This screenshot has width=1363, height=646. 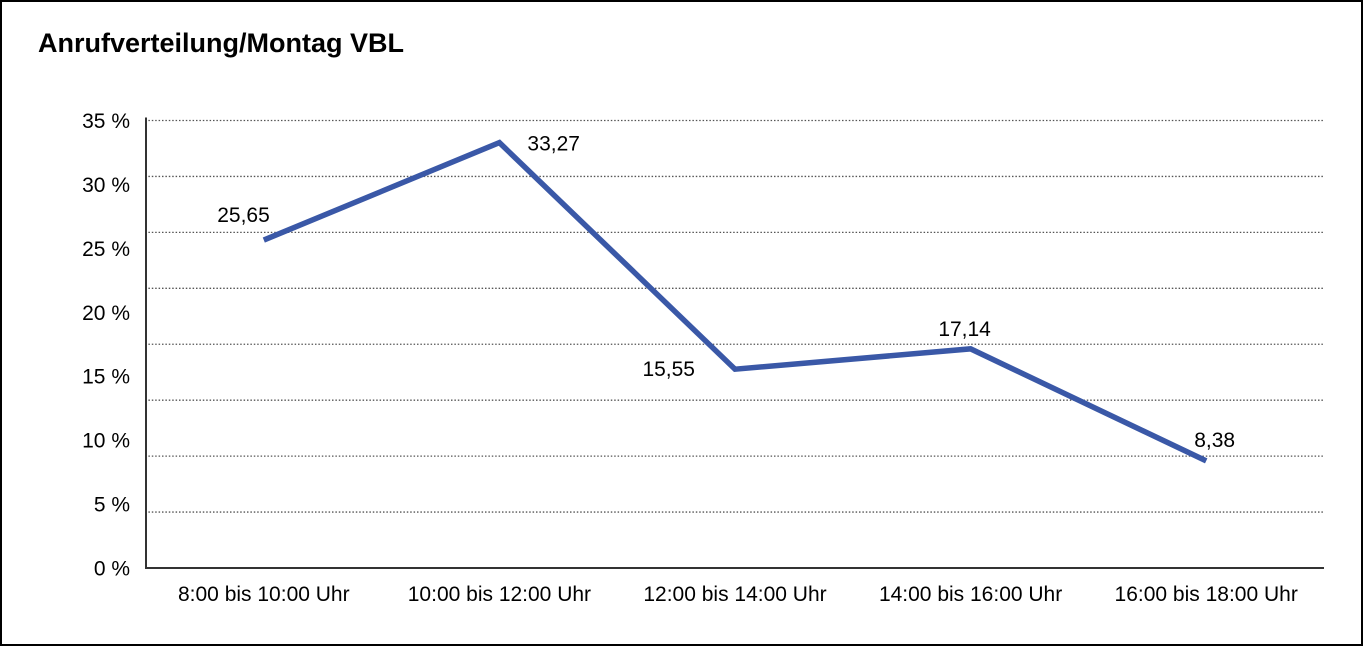 I want to click on chart-title: Anrufverteilung/Montag VBL, so click(x=221, y=43).